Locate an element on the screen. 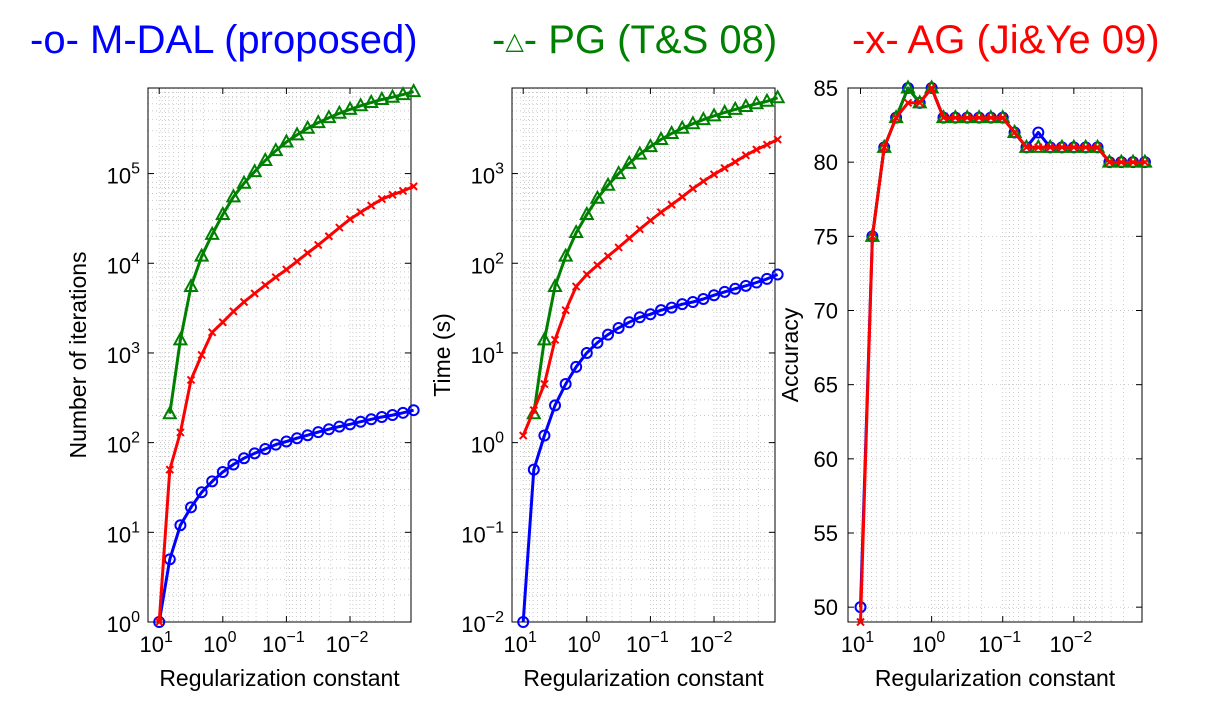  legend-mdal: -o- M-DAL (proposed) is located at coordinates (224, 40).